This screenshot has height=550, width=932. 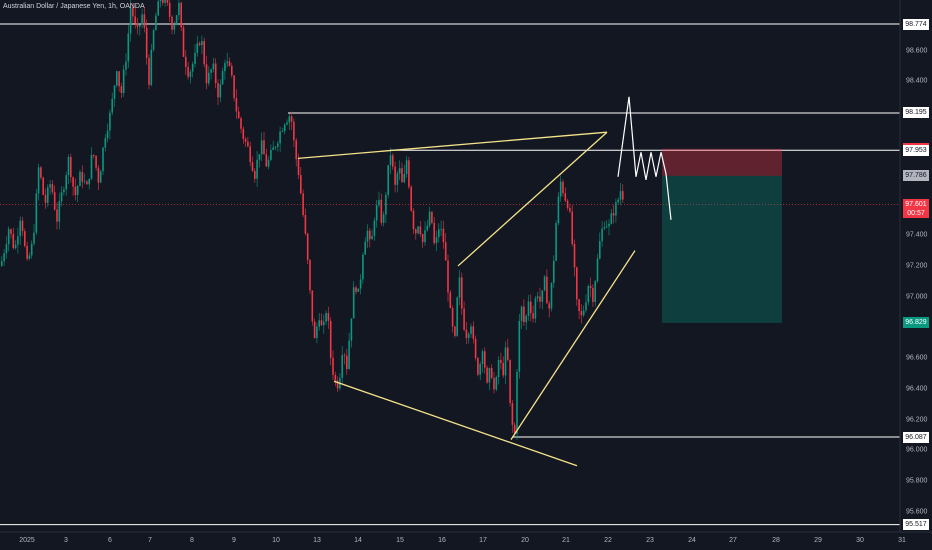 What do you see at coordinates (442, 540) in the screenshot?
I see `x-tick-label: 16` at bounding box center [442, 540].